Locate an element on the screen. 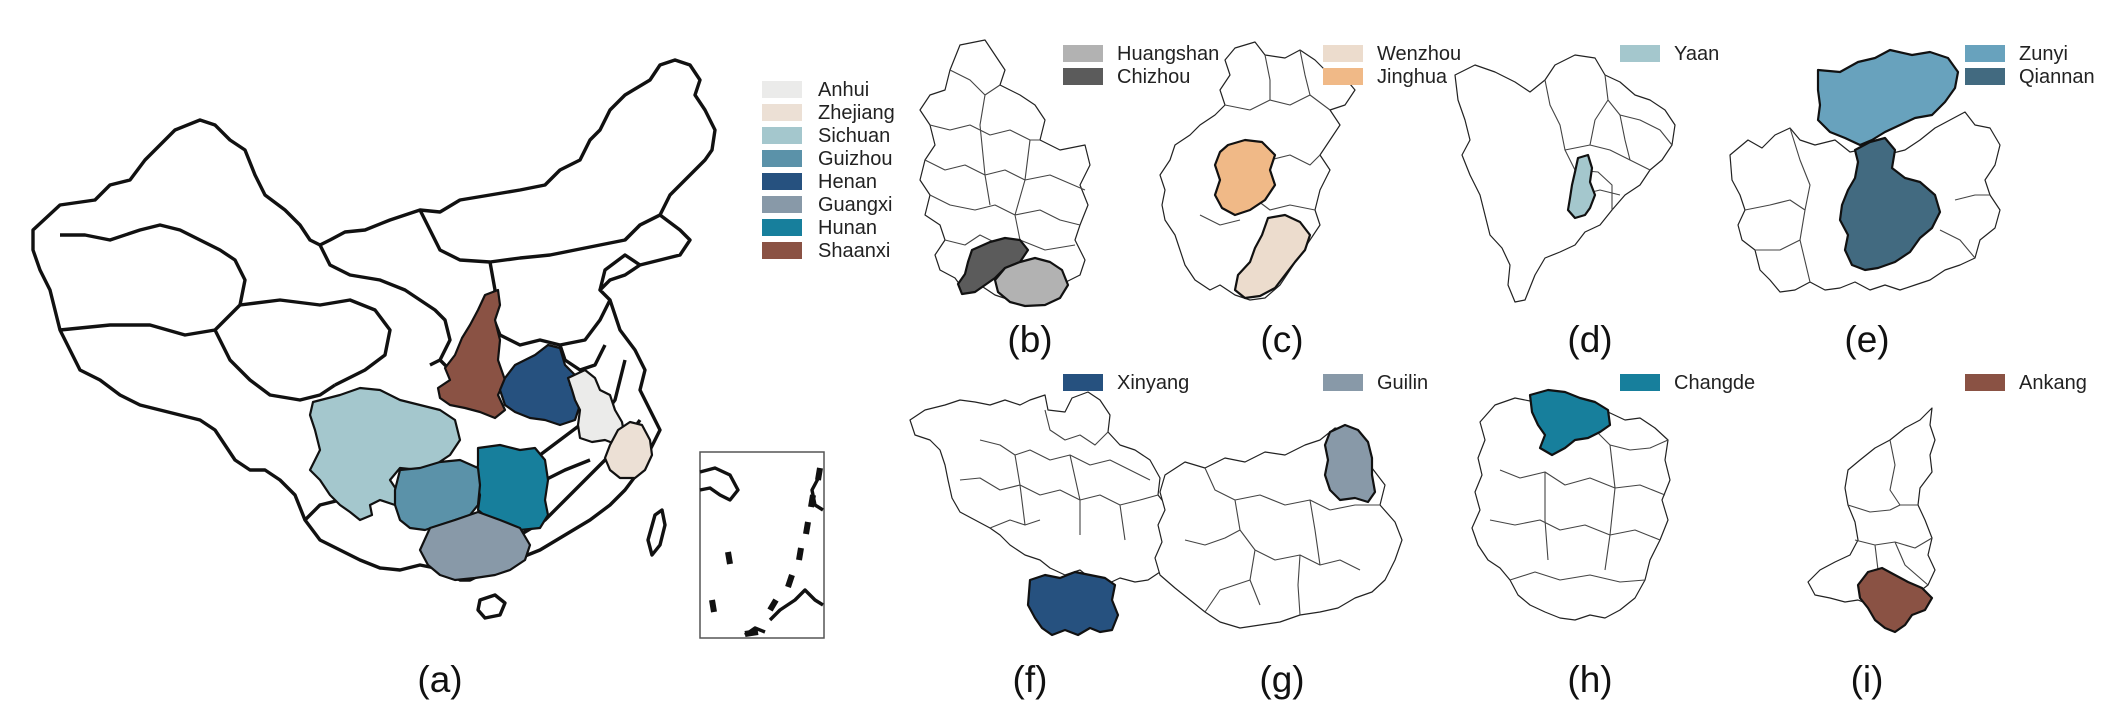  hunan-outline is located at coordinates (1571, 507).